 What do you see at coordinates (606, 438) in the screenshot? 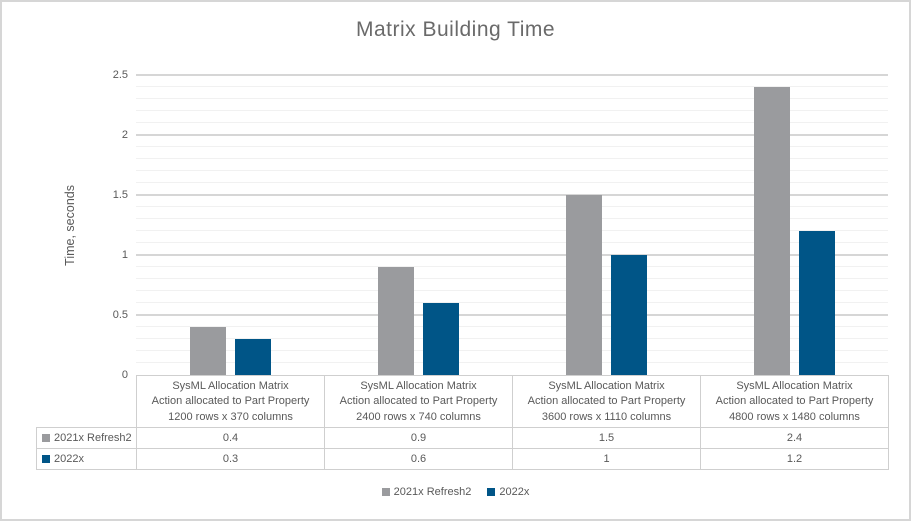
I see `series-value-cell: 1.5` at bounding box center [606, 438].